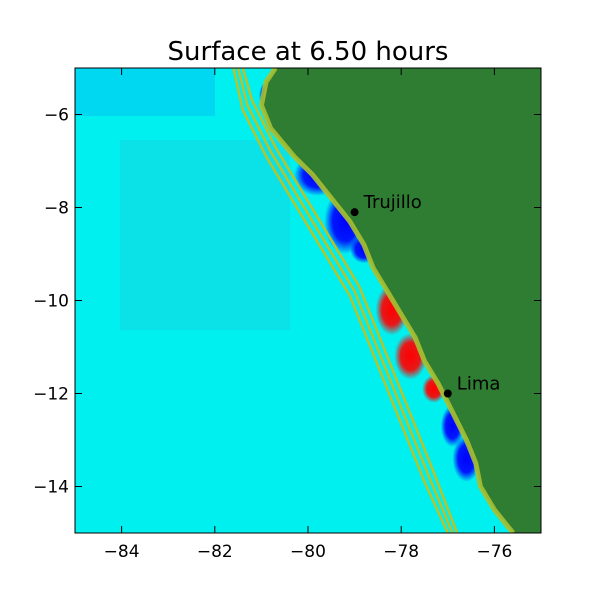 This screenshot has height=604, width=600. I want to click on ocean-shade-north, so click(145, 92).